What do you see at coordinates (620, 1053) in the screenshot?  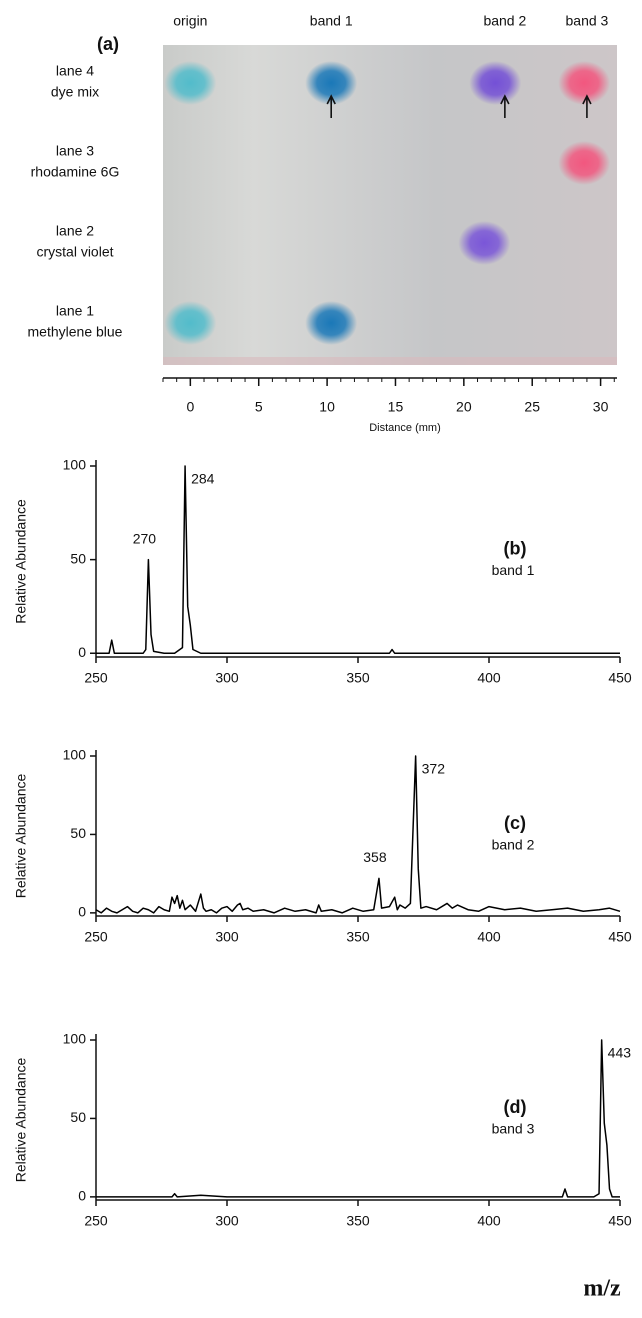 I see `peak-label: 443` at bounding box center [620, 1053].